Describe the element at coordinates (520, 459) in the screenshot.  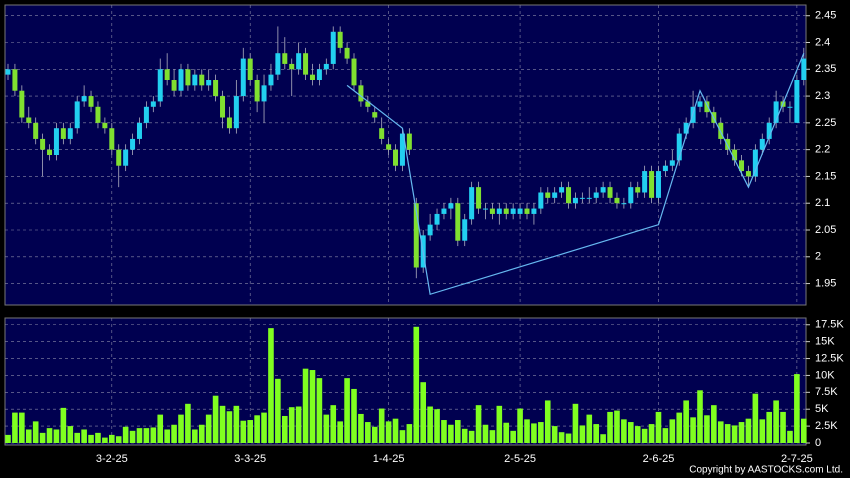
I see `x-tick-label: 2-5-25` at that location.